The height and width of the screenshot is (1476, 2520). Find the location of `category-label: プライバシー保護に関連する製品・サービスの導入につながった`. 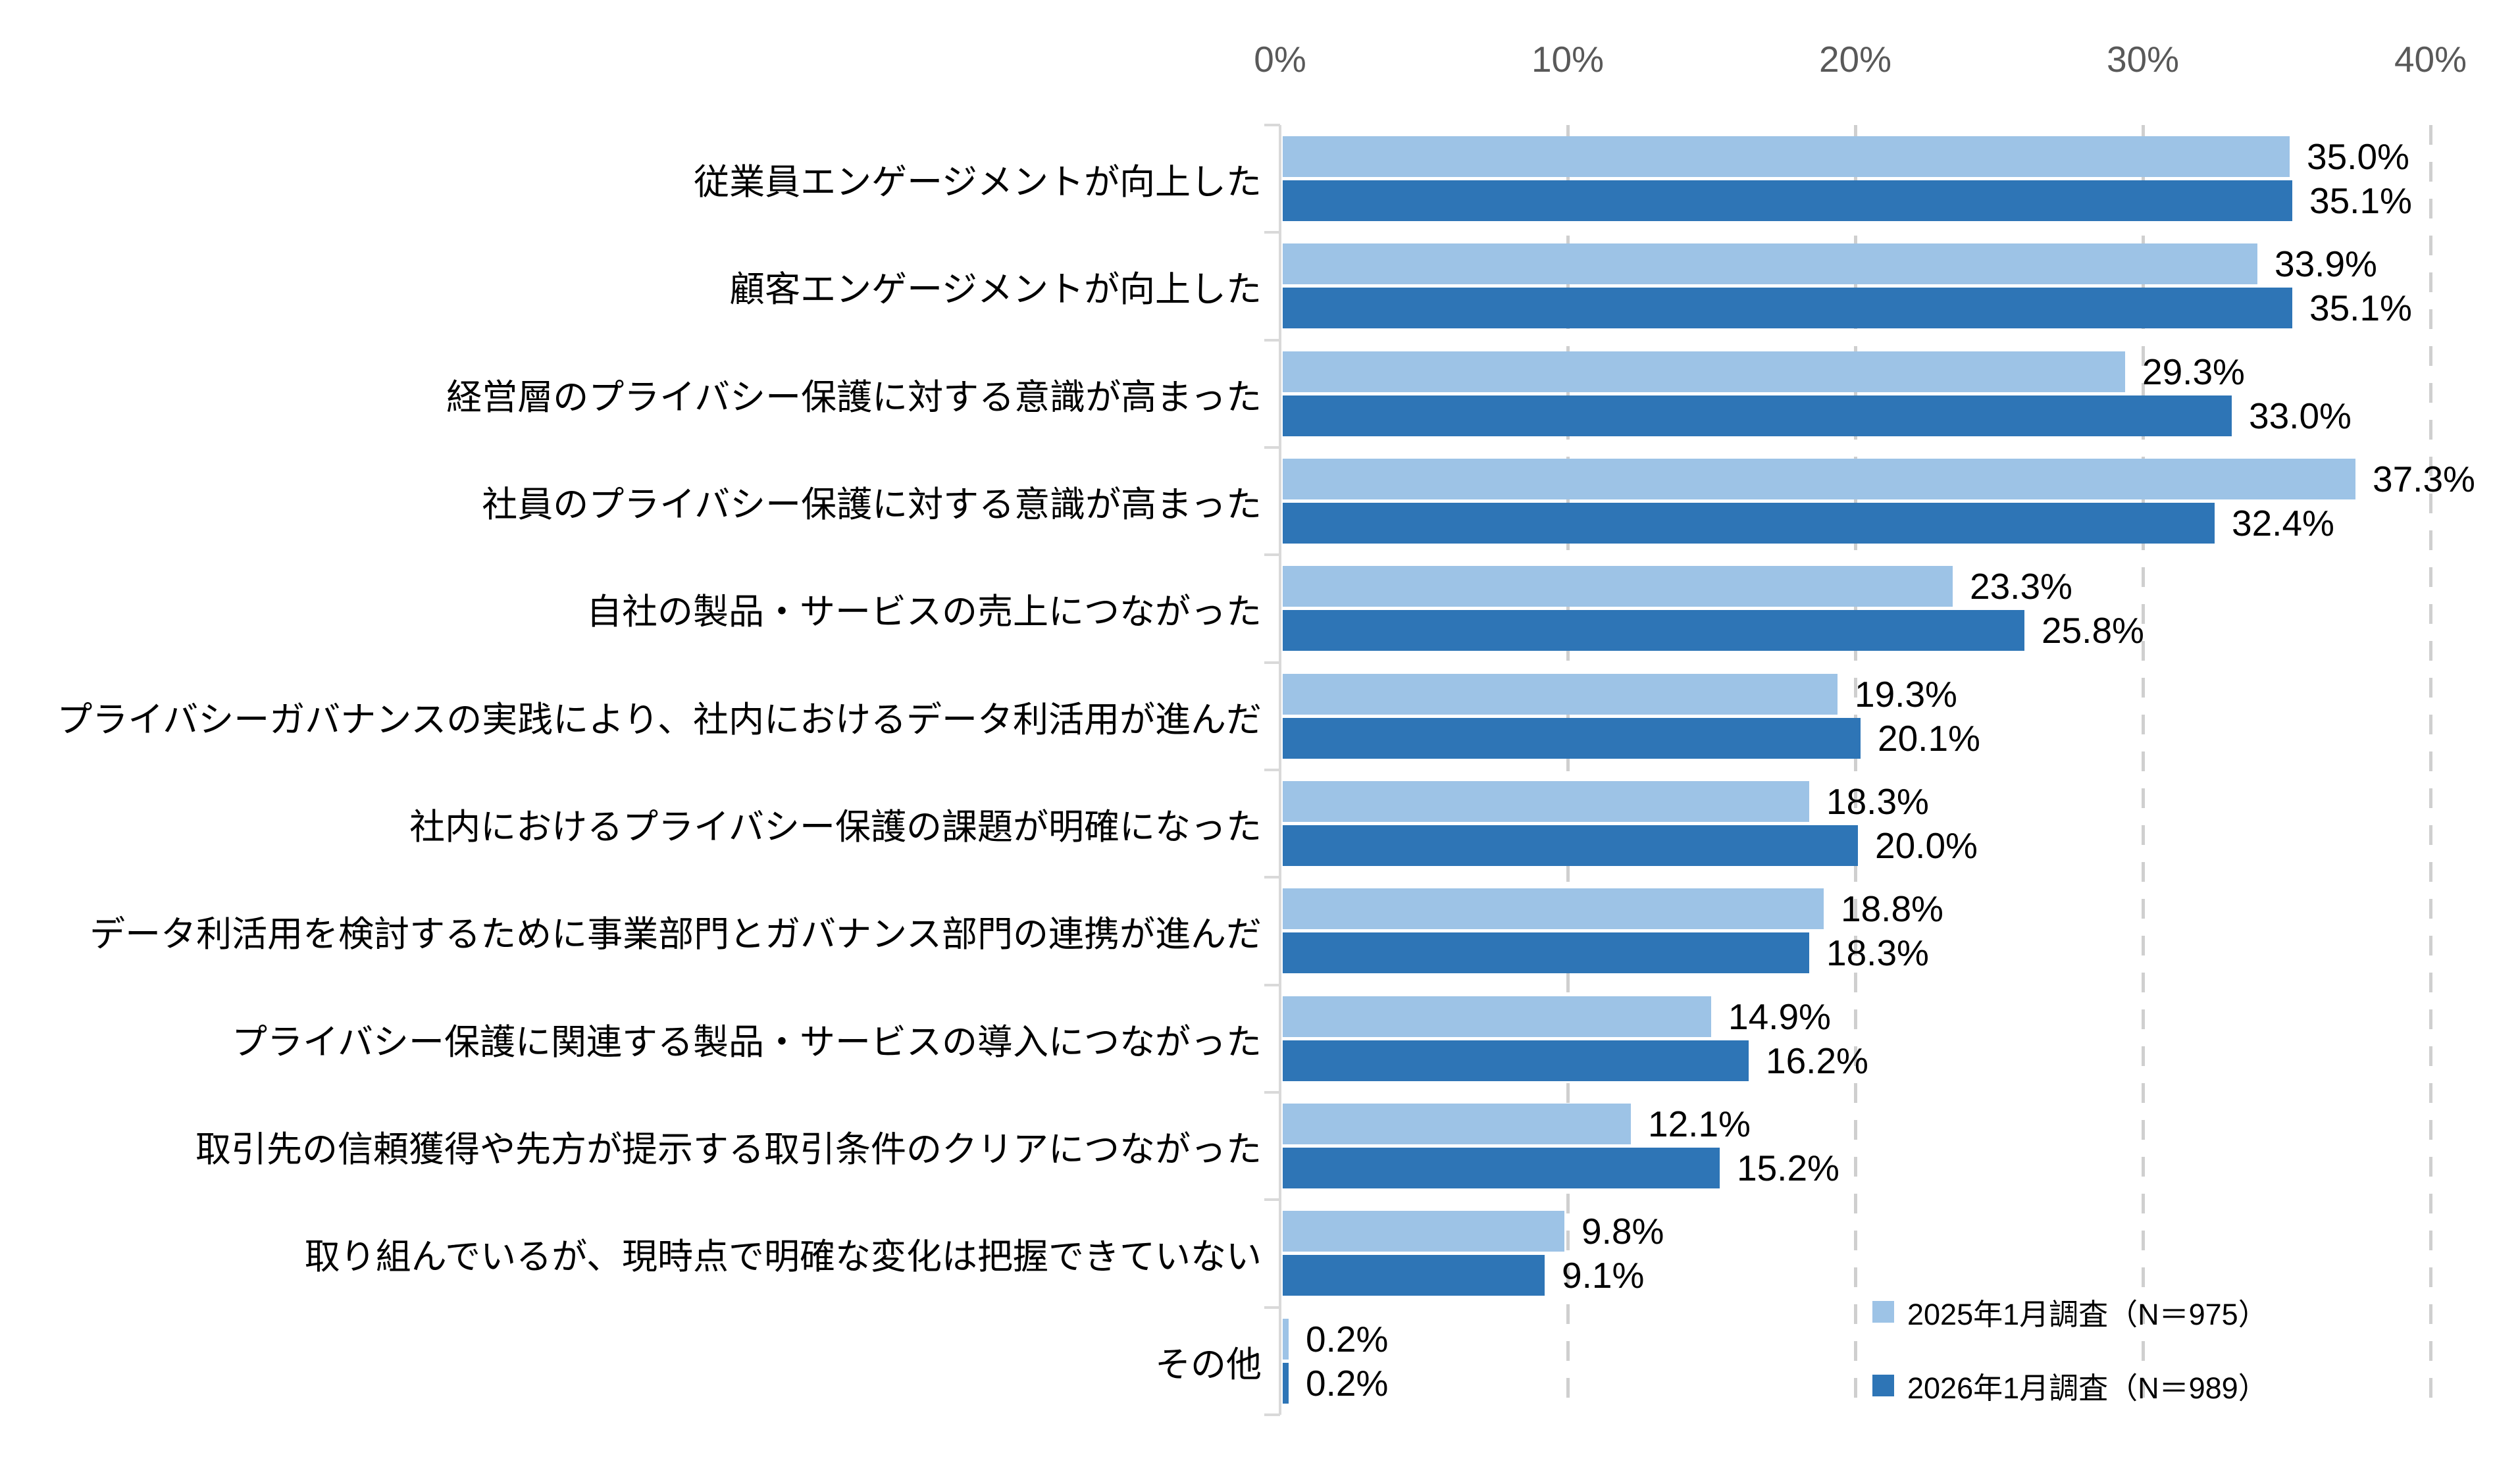

category-label: プライバシー保護に関連する製品・サービスの導入につながった is located at coordinates (747, 1042).